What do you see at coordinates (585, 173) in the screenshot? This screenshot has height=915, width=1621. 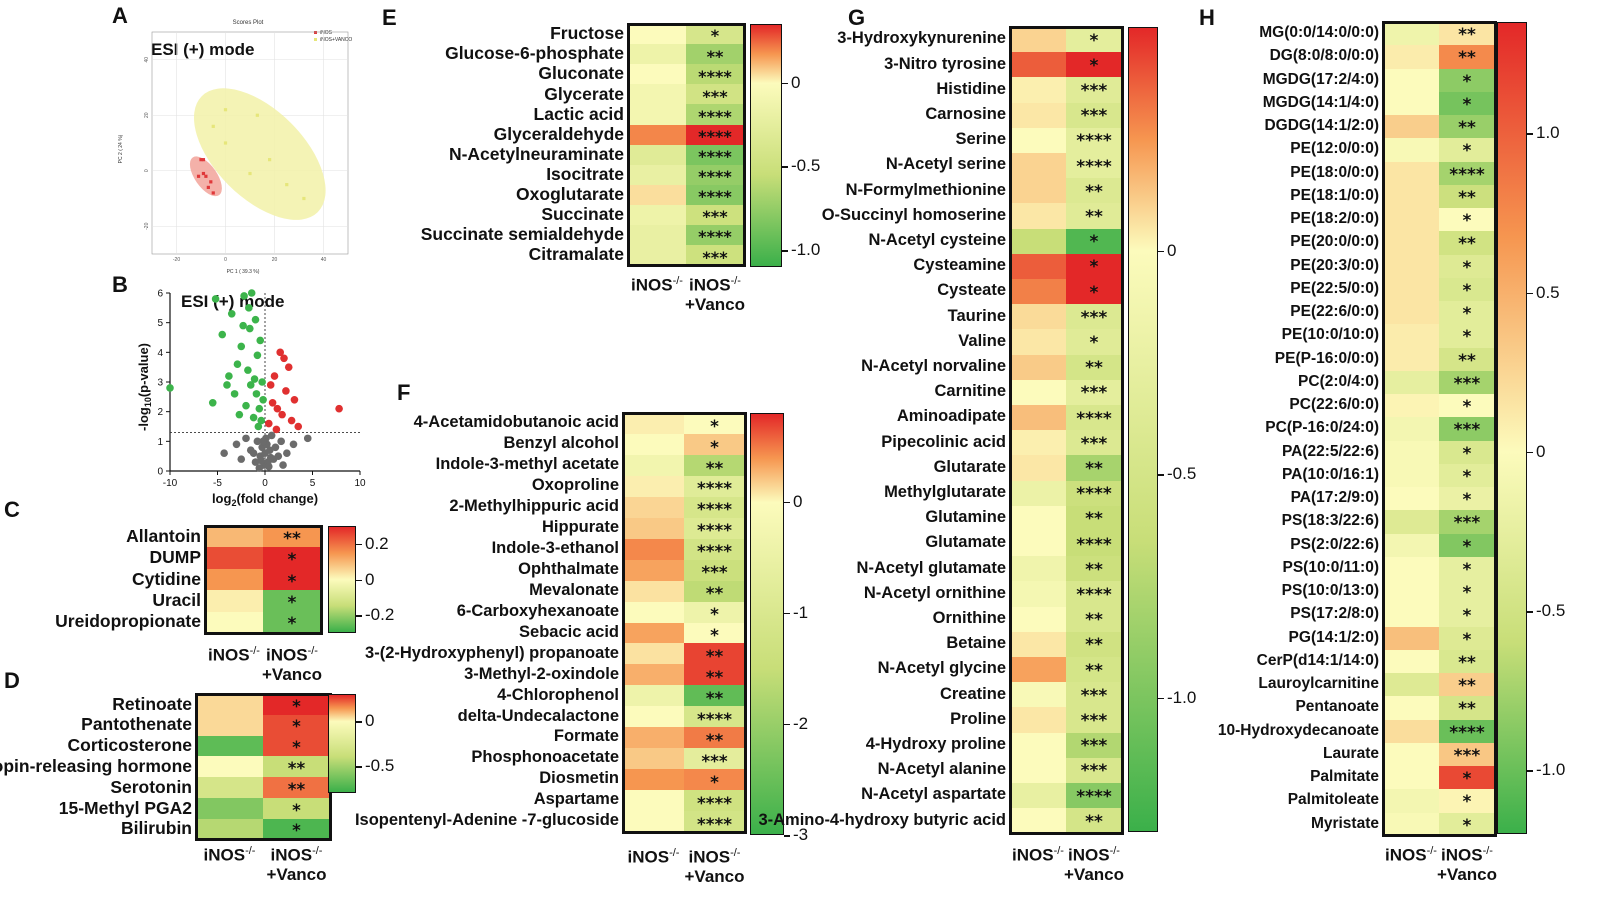 I see `row-label: Isocitrate` at bounding box center [585, 173].